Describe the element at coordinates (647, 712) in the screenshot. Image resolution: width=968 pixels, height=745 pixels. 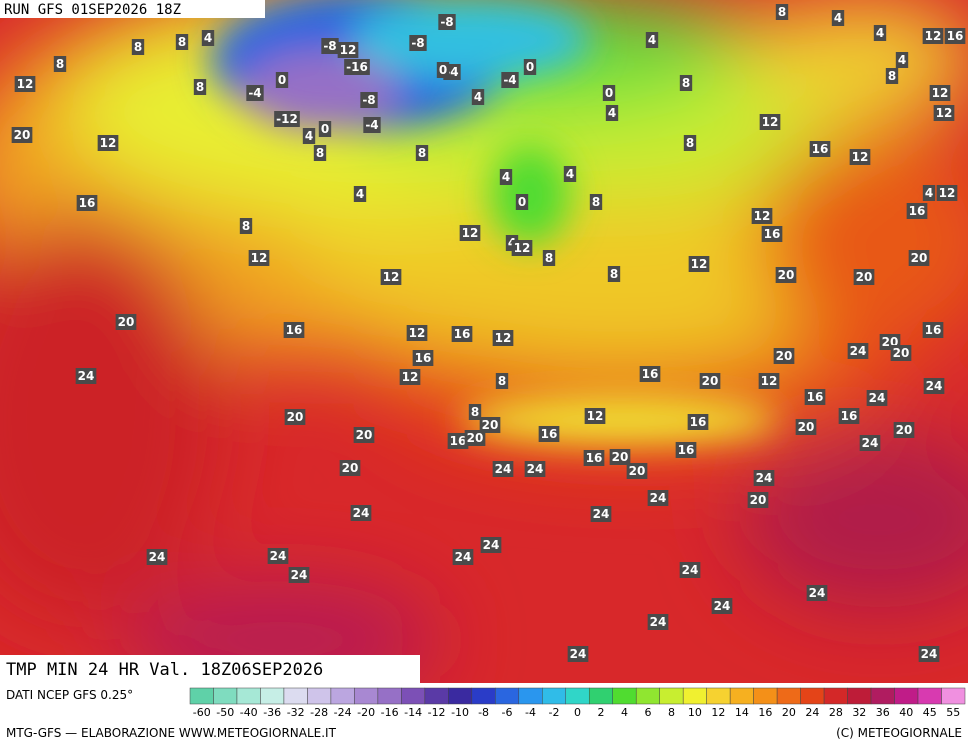
I see `colorbar-tick-label: 6` at that location.